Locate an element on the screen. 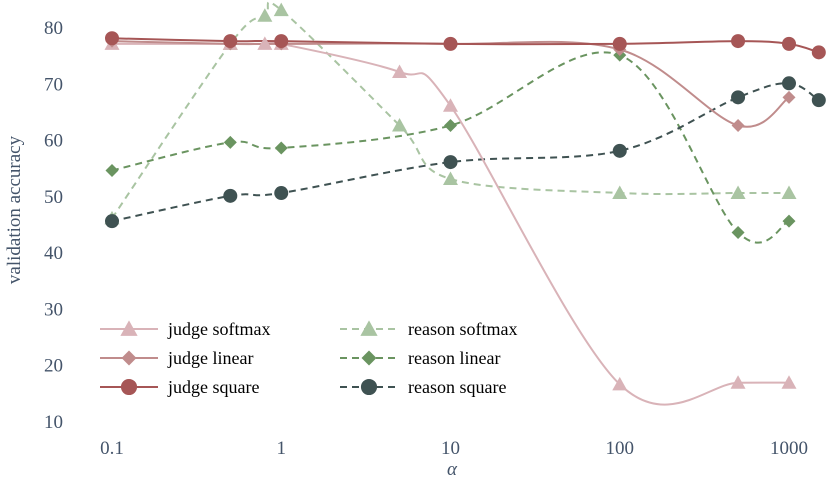 Image resolution: width=829 pixels, height=487 pixels. y-tick-label: 50 is located at coordinates (53, 197).